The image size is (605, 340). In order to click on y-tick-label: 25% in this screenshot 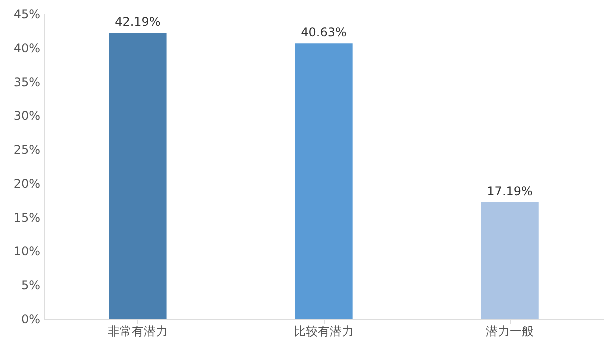, I will do `click(27, 150)`.